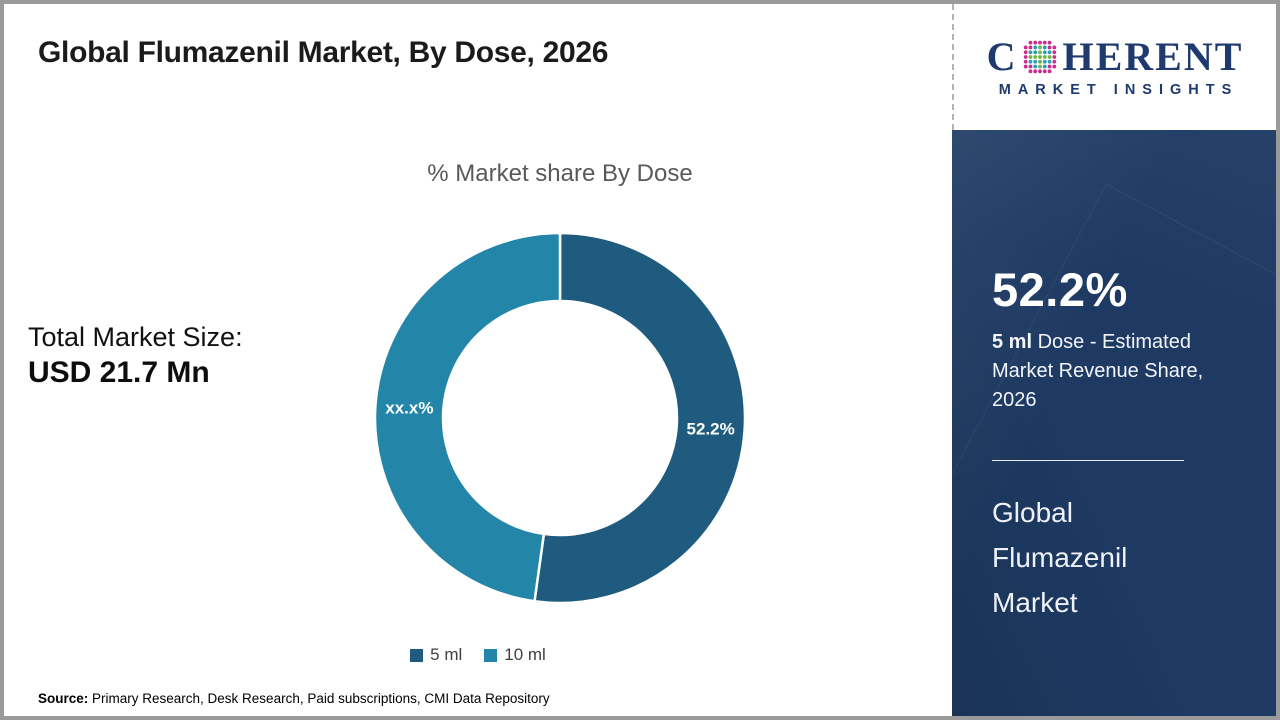 This screenshot has height=720, width=1280. Describe the element at coordinates (560, 173) in the screenshot. I see `chart-title: % Market share By Dose` at that location.